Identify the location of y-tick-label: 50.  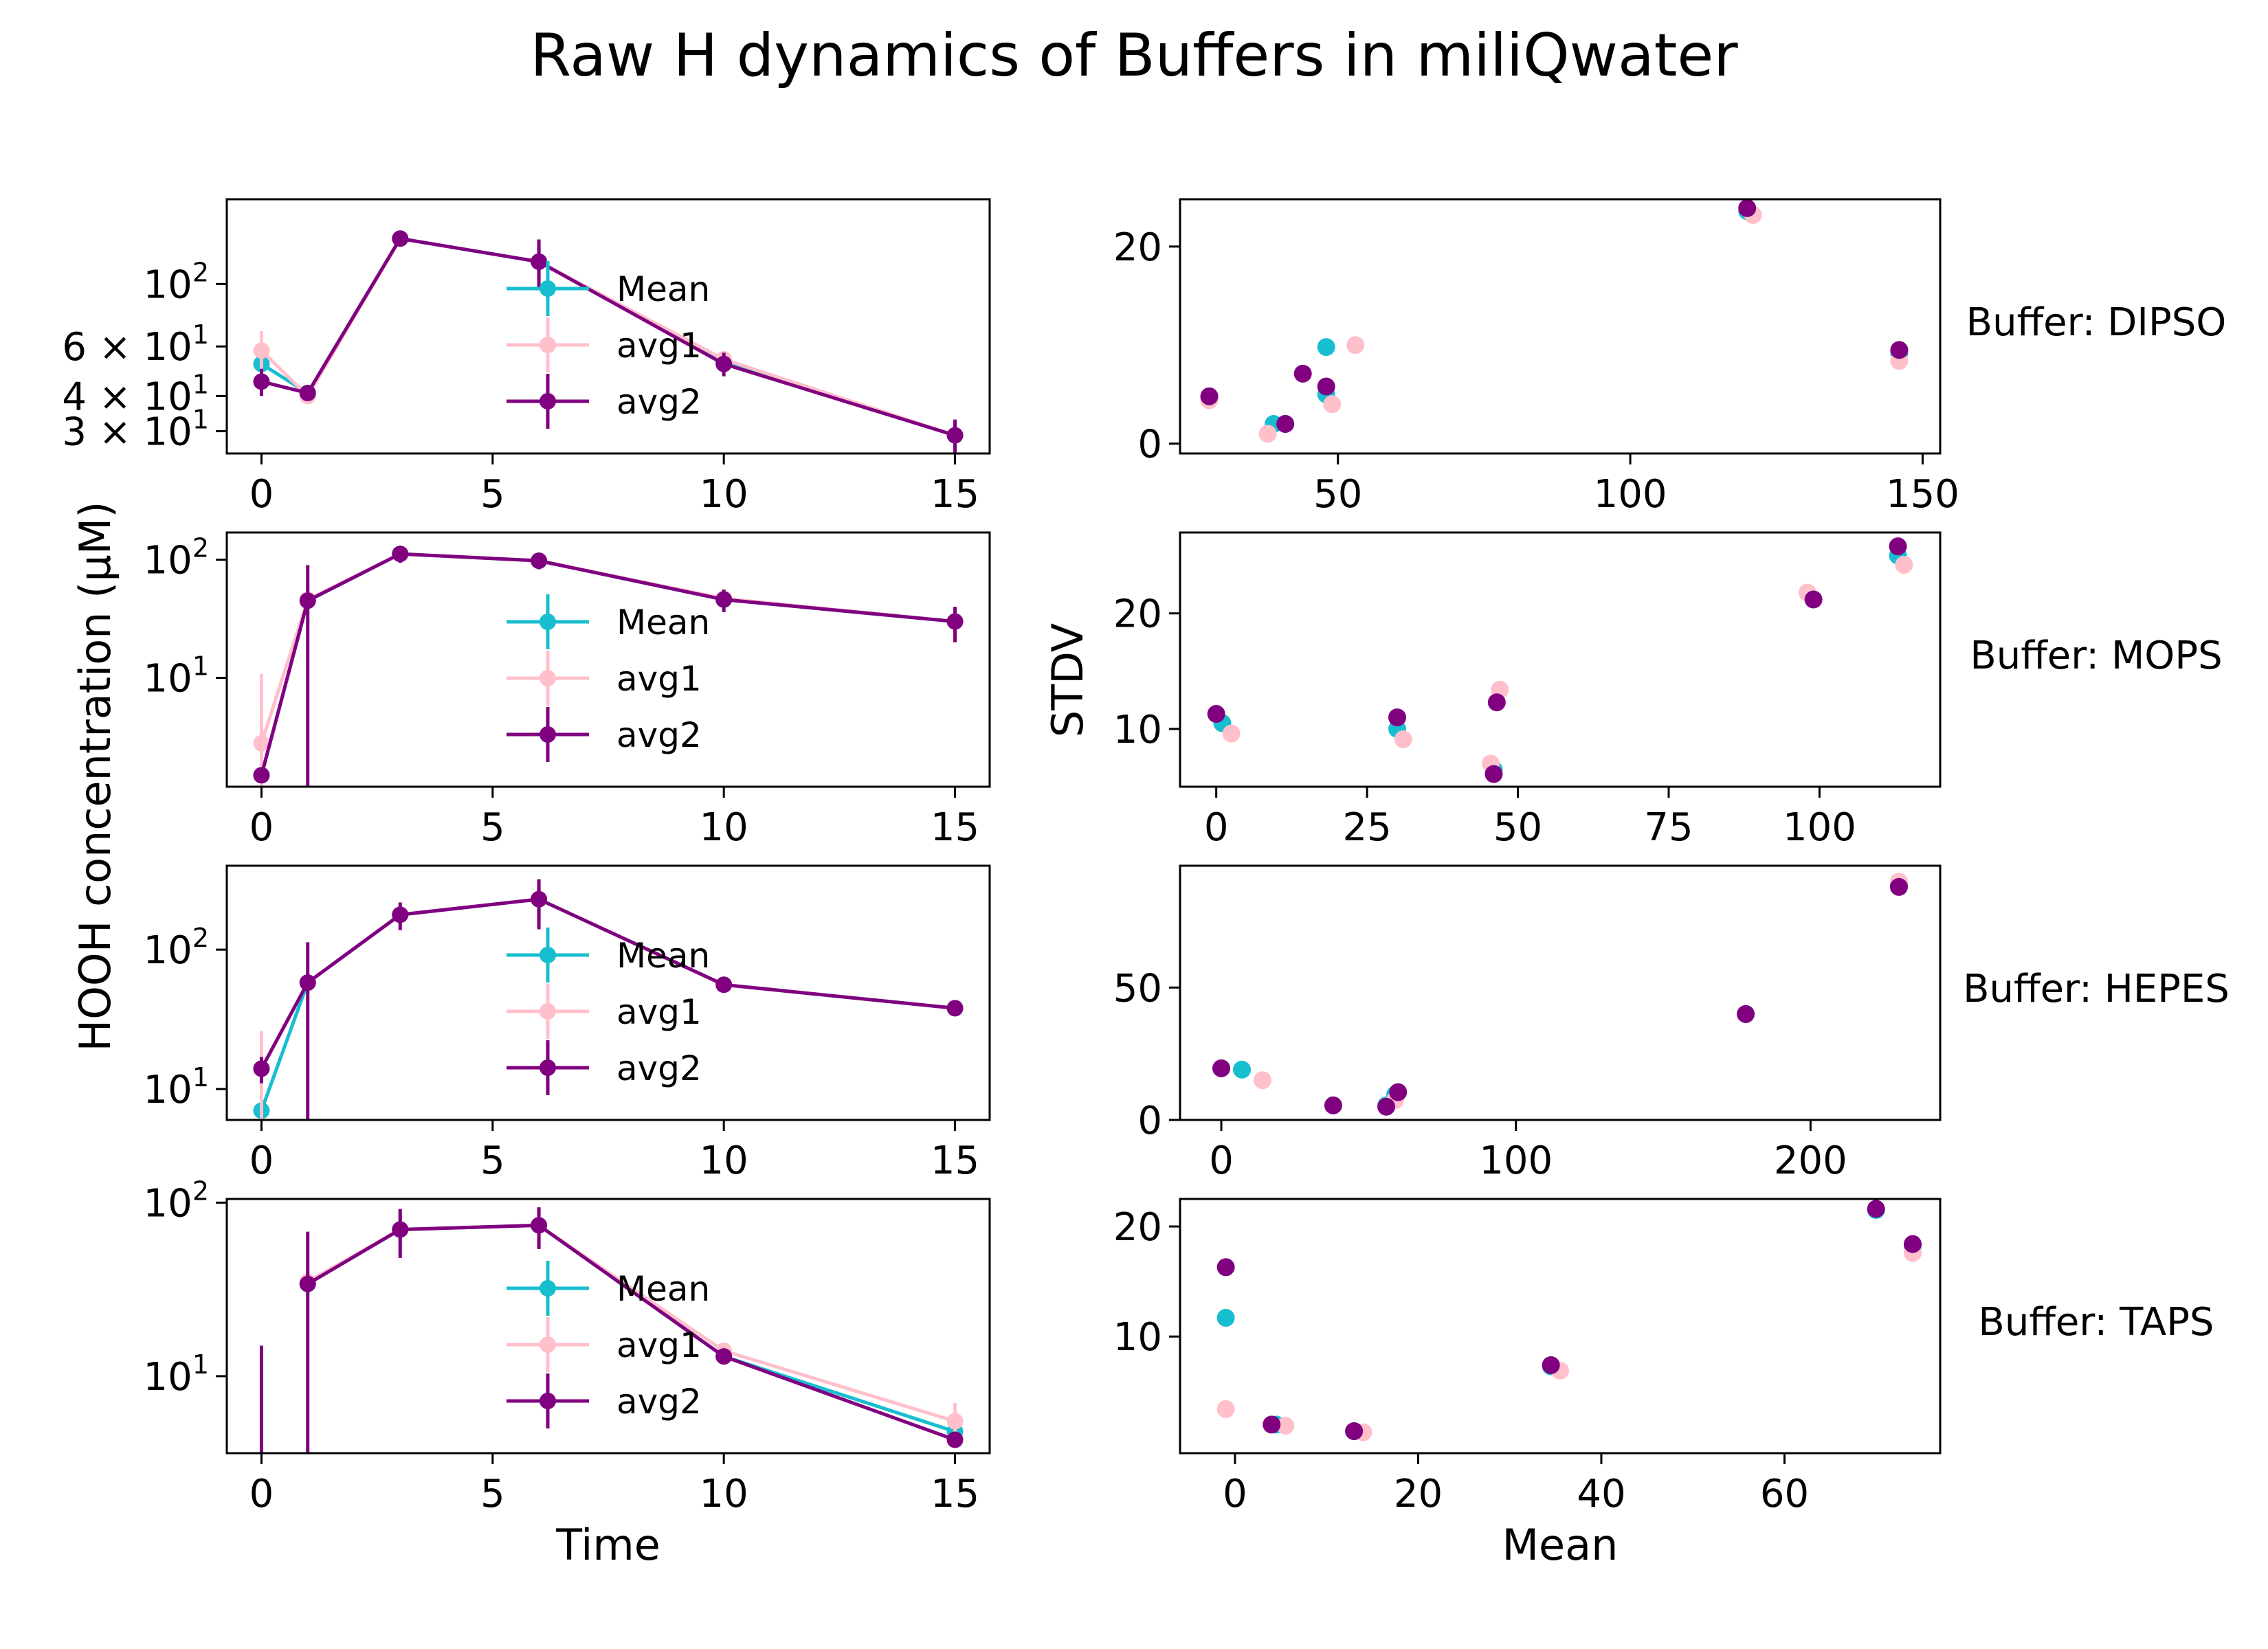
(1137, 988).